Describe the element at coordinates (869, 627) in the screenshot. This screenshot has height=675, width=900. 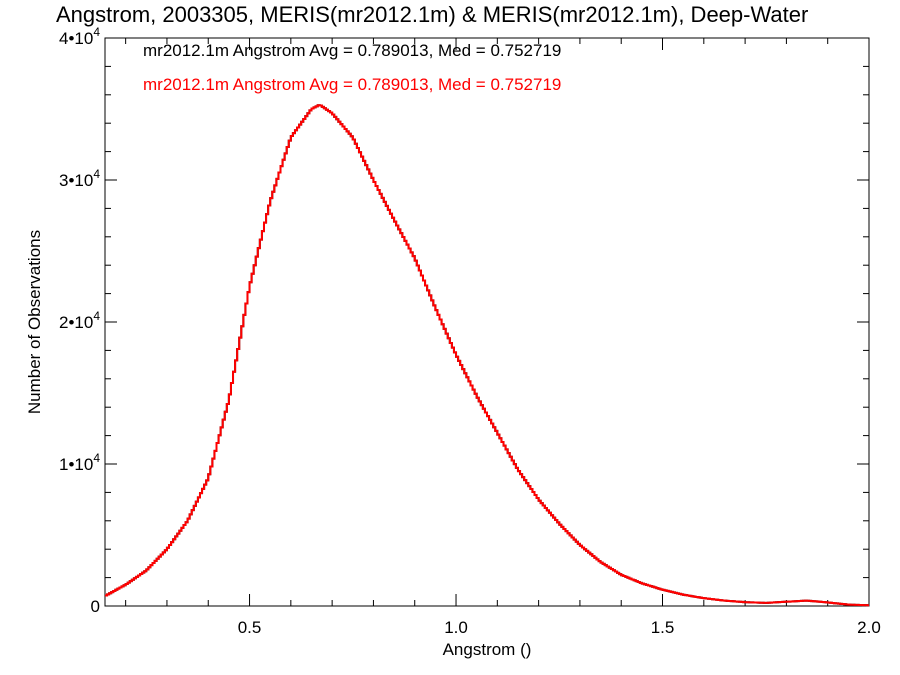
I see `x-tick-label: 2.0` at that location.